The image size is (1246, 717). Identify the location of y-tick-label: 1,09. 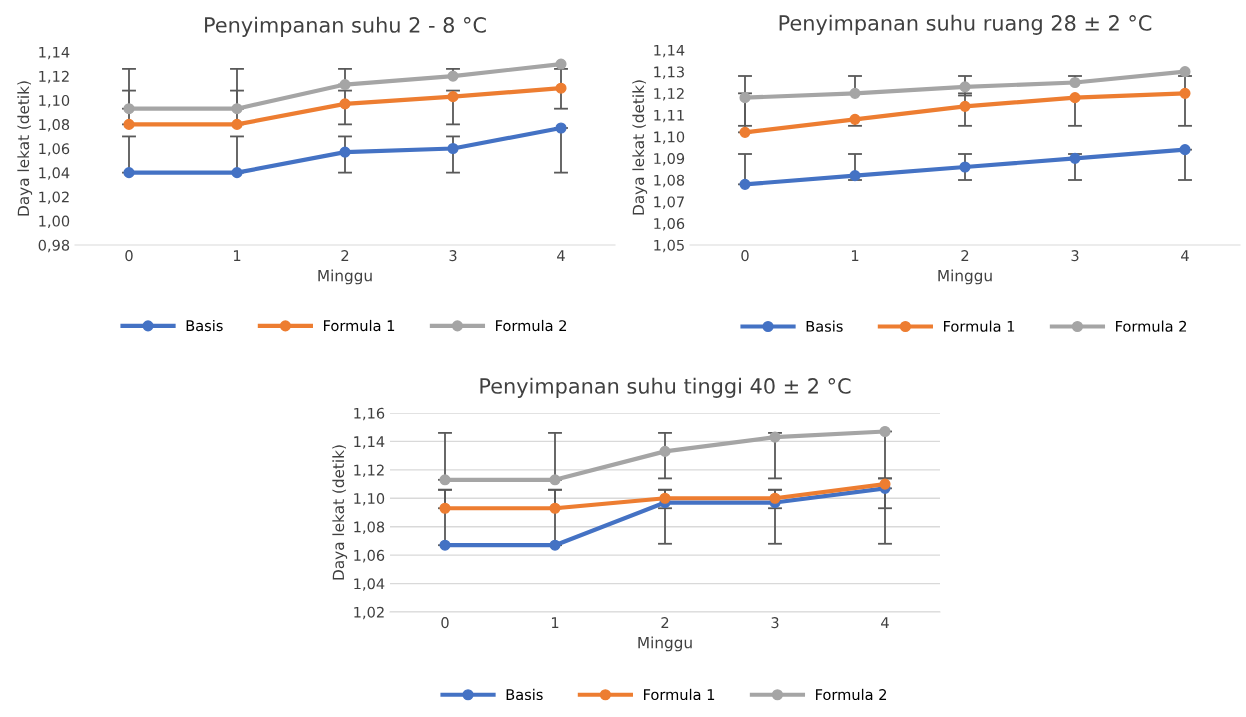
(669, 159).